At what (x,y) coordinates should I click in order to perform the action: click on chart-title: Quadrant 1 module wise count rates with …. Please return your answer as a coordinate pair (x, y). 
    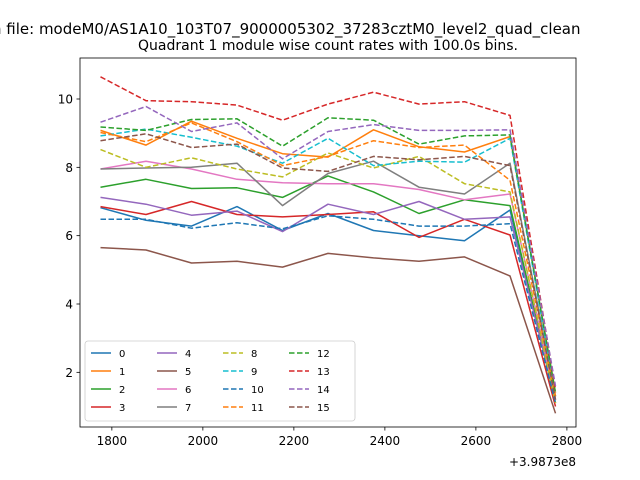
    Looking at the image, I should click on (328, 46).